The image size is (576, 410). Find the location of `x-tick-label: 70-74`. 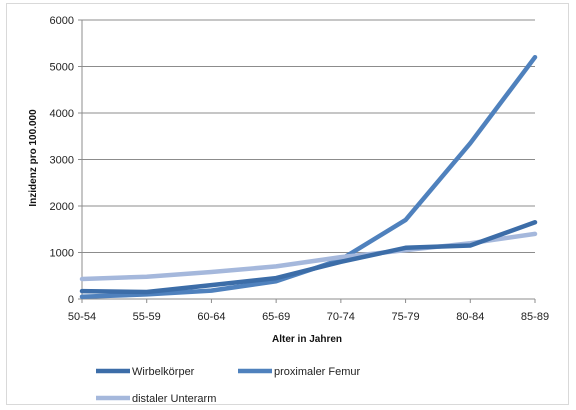

x-tick-label: 70-74 is located at coordinates (341, 317).